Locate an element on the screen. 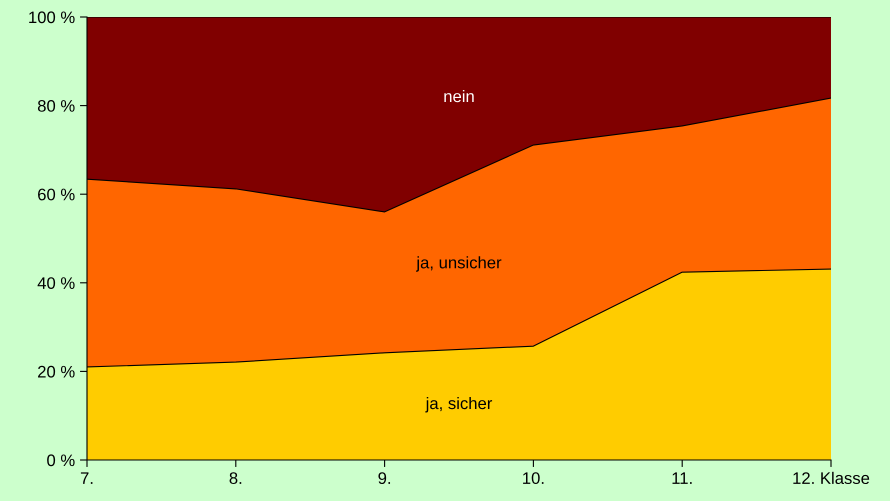 The image size is (890, 501). series-label: nein is located at coordinates (459, 96).